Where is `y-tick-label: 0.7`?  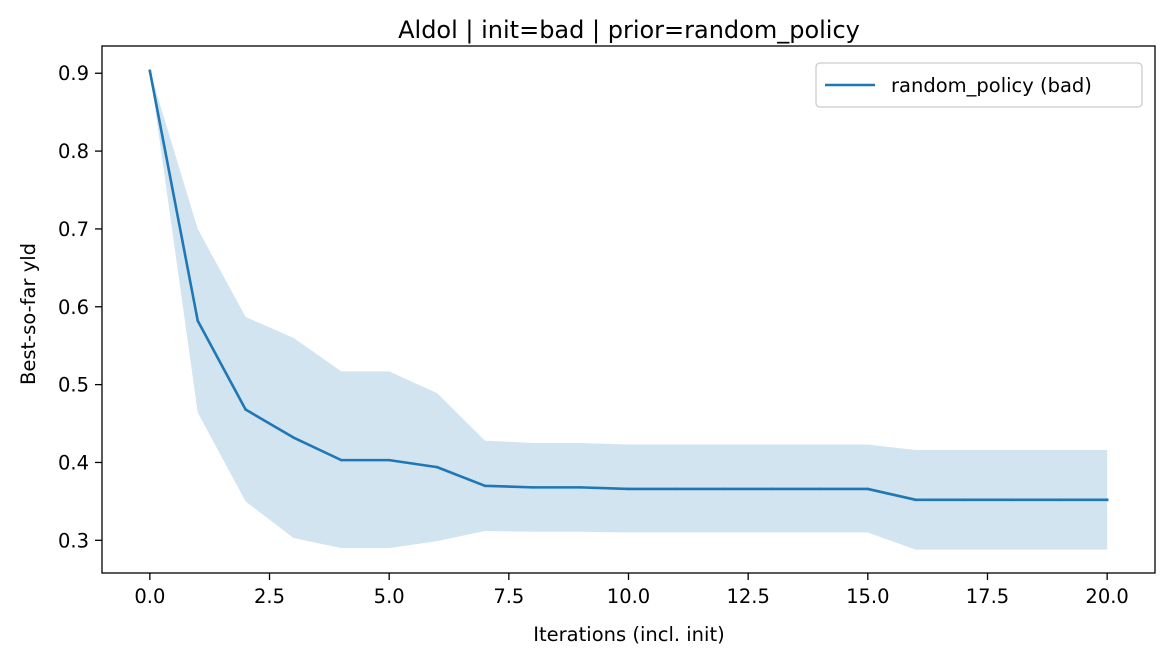 y-tick-label: 0.7 is located at coordinates (73, 229).